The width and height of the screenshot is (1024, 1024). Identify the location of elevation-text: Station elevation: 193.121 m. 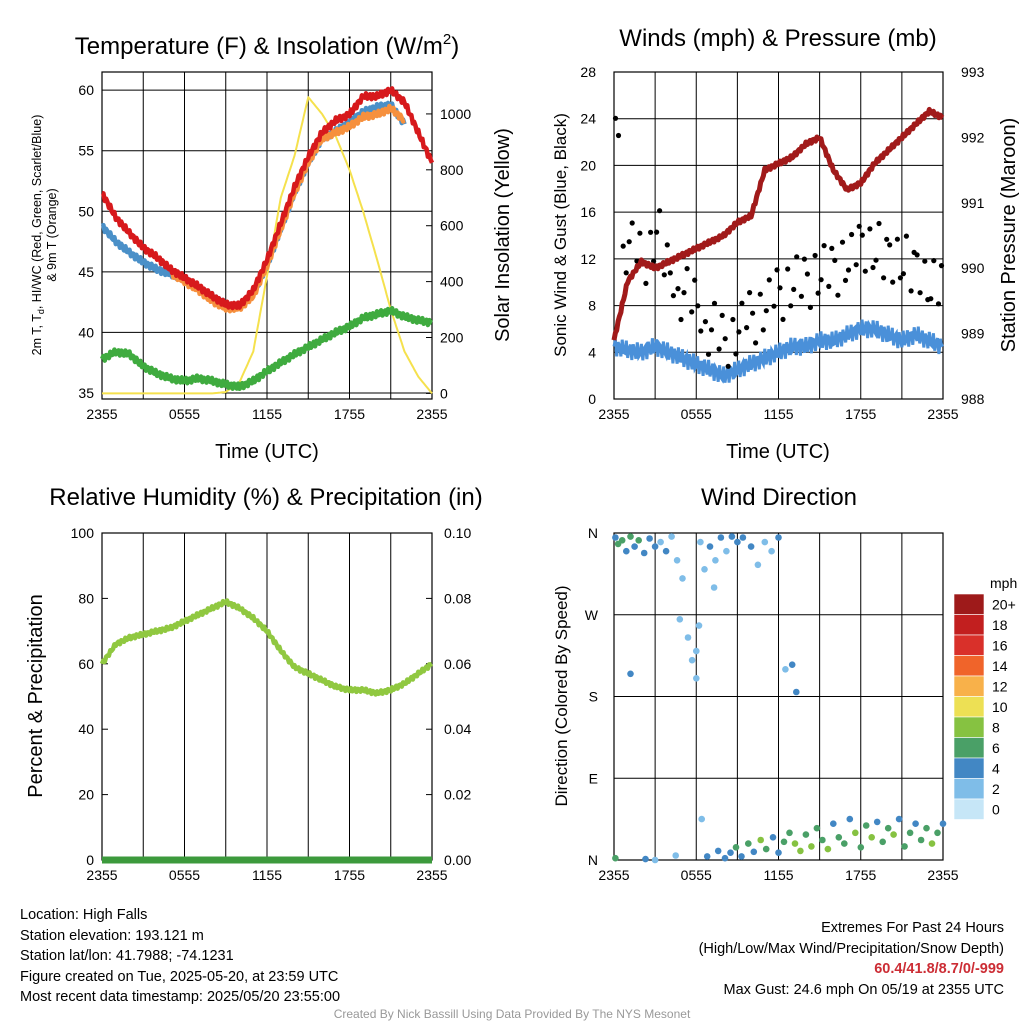
(112, 935).